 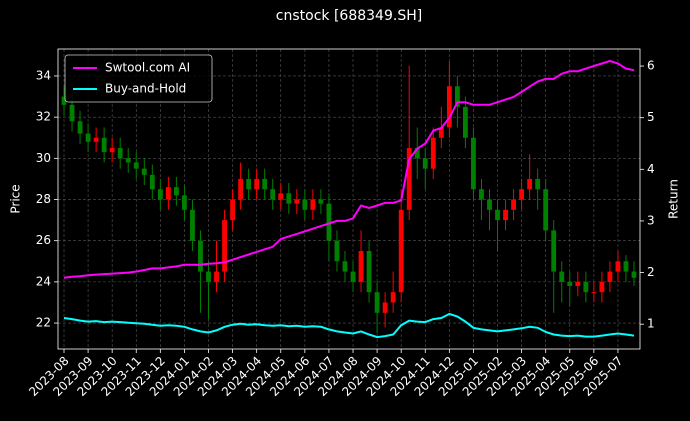 I want to click on y2-tick-label: 6, so click(x=651, y=66).